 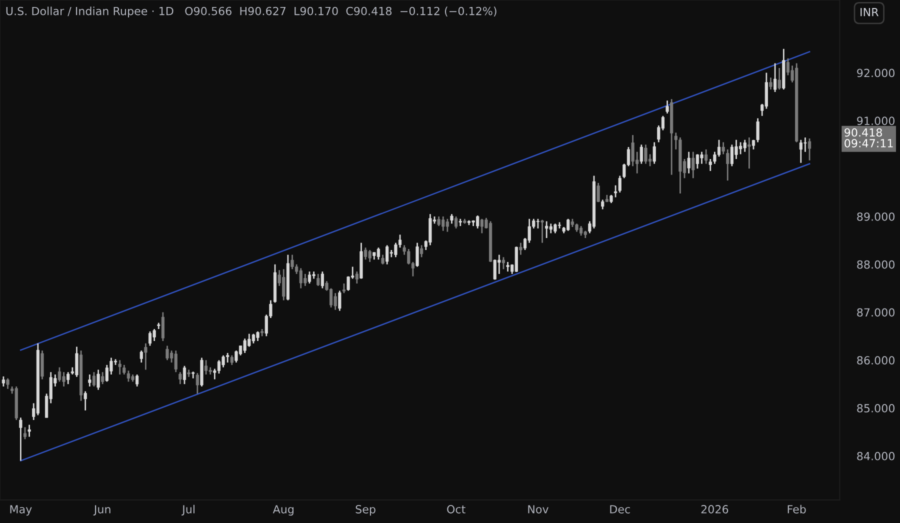 What do you see at coordinates (101, 510) in the screenshot?
I see `x-tick-label: Jun` at bounding box center [101, 510].